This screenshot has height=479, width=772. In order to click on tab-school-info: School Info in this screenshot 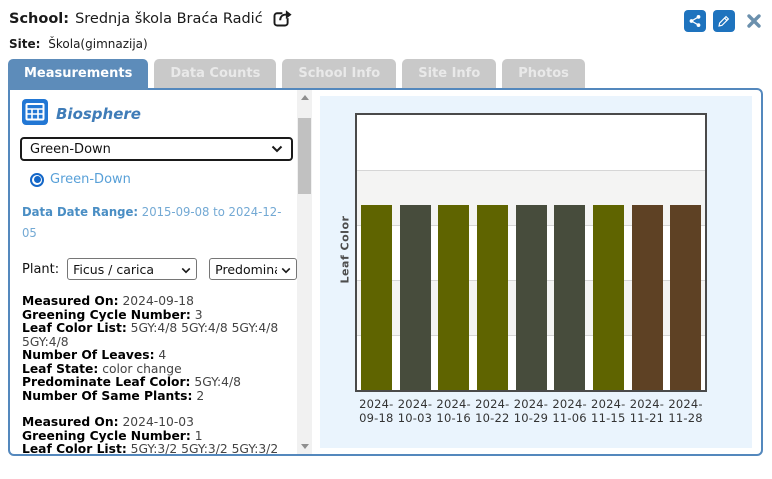, I will do `click(339, 73)`.